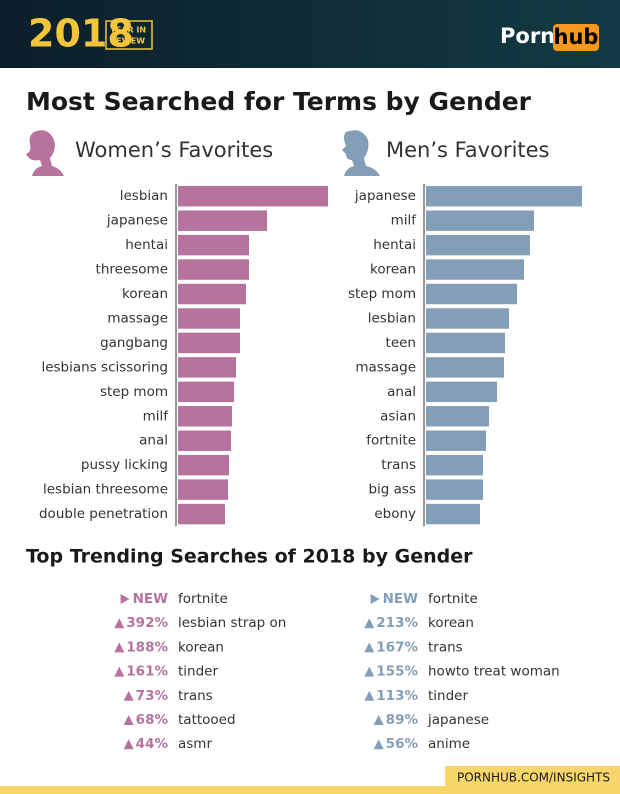  Describe the element at coordinates (81, 34) in the screenshot. I see `year: 2018` at that location.